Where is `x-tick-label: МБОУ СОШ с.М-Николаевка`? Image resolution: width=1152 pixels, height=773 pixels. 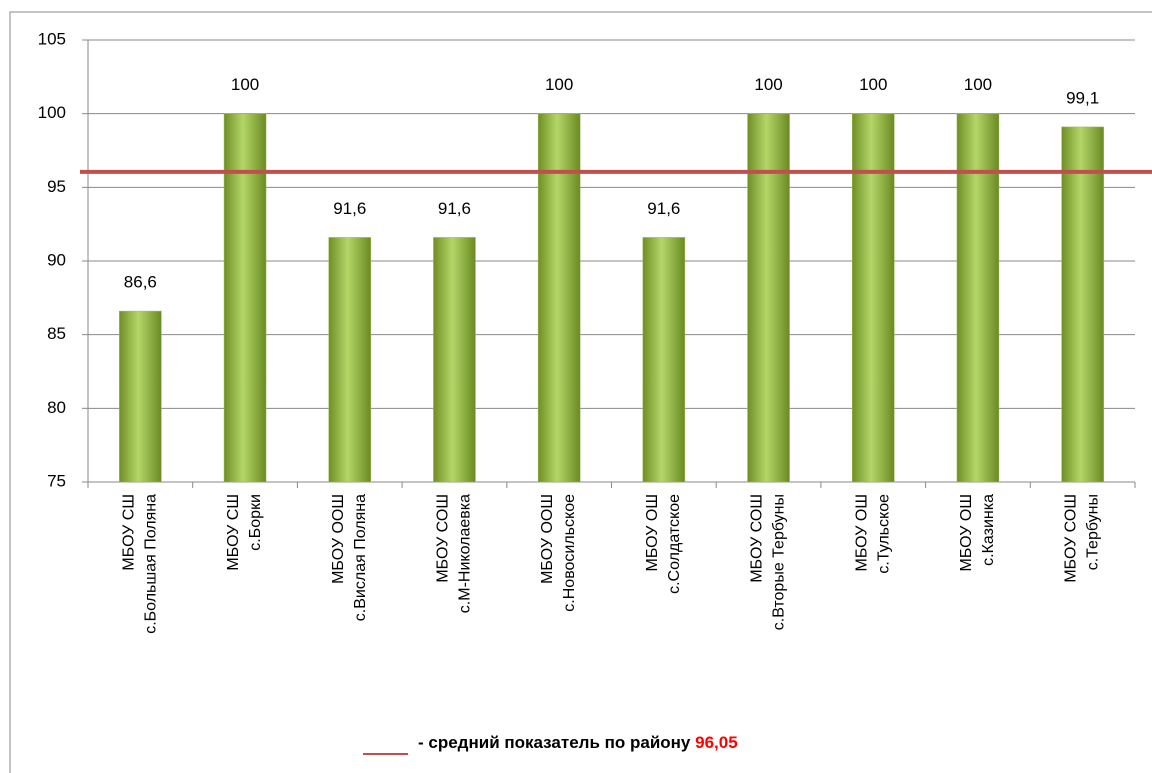
x-tick-label: МБОУ СОШ с.М-Николаевка is located at coordinates (454, 553).